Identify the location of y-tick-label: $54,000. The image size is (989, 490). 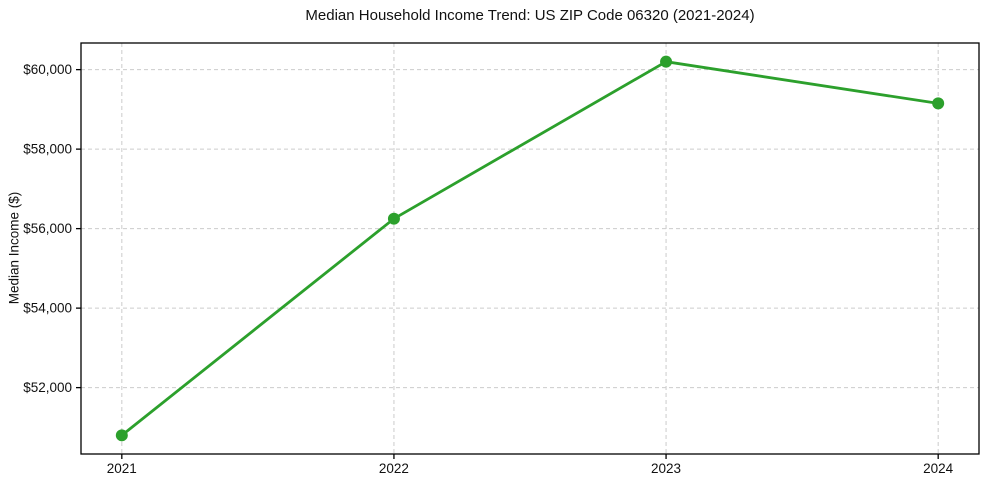
(47, 308).